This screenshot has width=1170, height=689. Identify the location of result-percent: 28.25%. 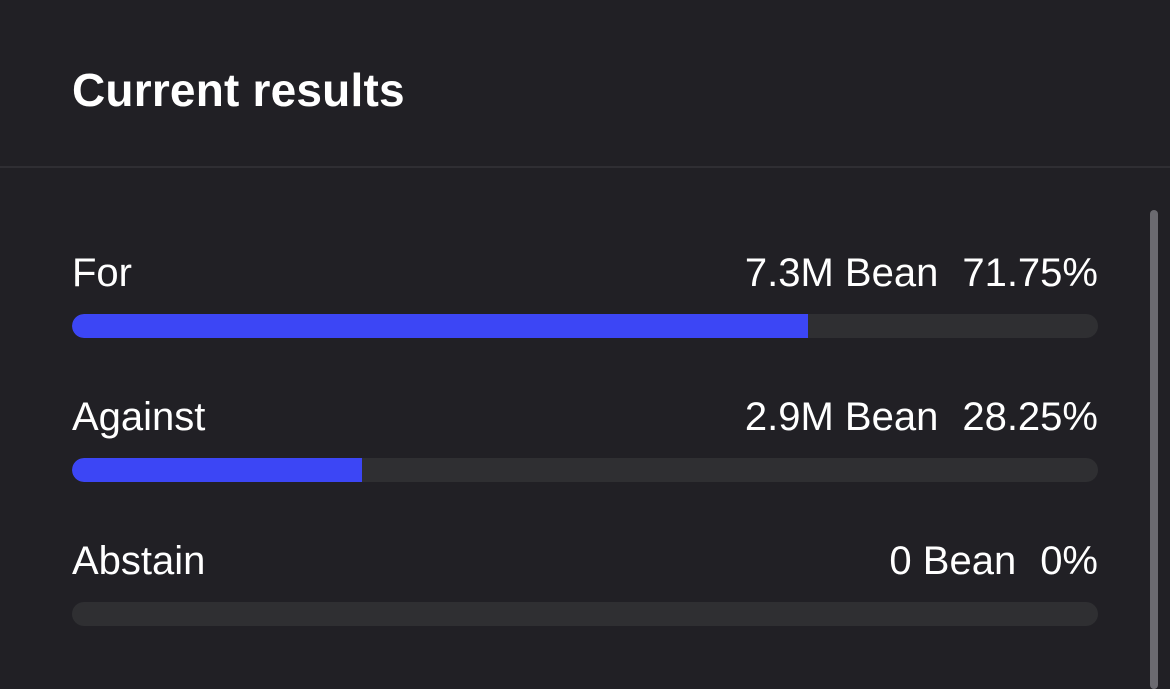
(1030, 417).